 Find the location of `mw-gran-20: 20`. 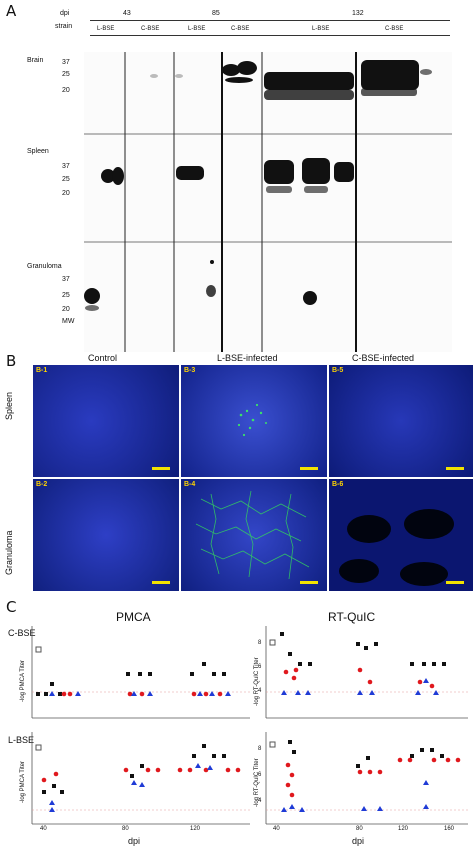

mw-gran-20: 20 is located at coordinates (66, 309).